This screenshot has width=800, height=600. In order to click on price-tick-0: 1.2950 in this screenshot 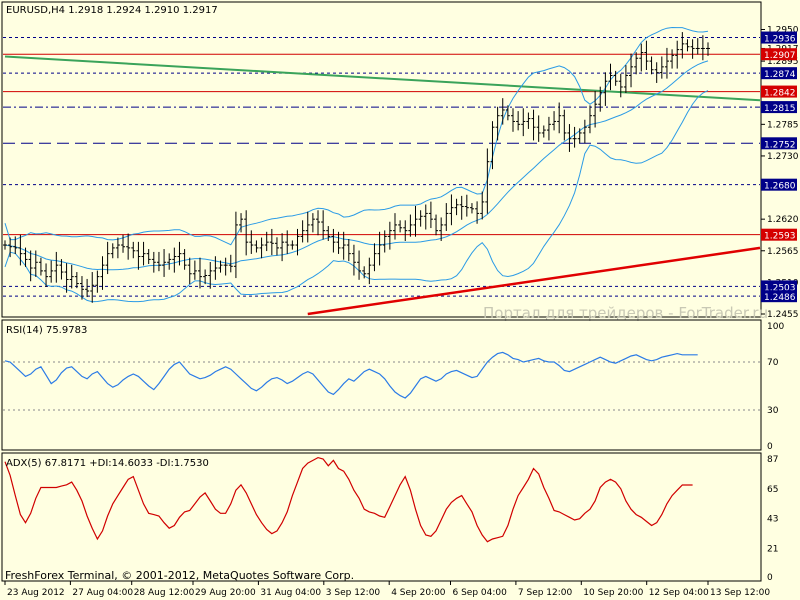, I will do `click(783, 30)`.